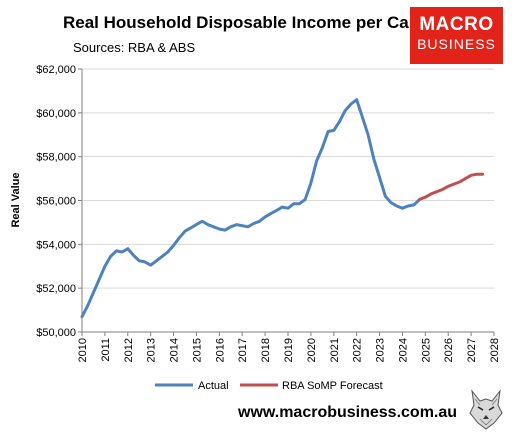 Image resolution: width=516 pixels, height=436 pixels. I want to click on macrobusiness-logo: MACRO BUSINESS, so click(456, 35).